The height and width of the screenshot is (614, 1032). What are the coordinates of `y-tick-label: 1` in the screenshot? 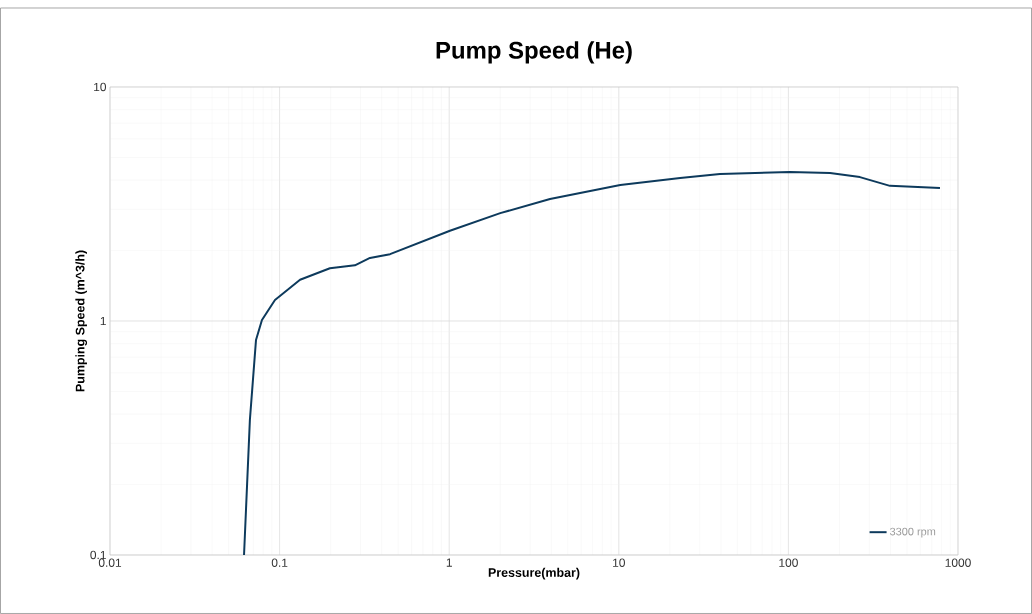 It's located at (103, 321).